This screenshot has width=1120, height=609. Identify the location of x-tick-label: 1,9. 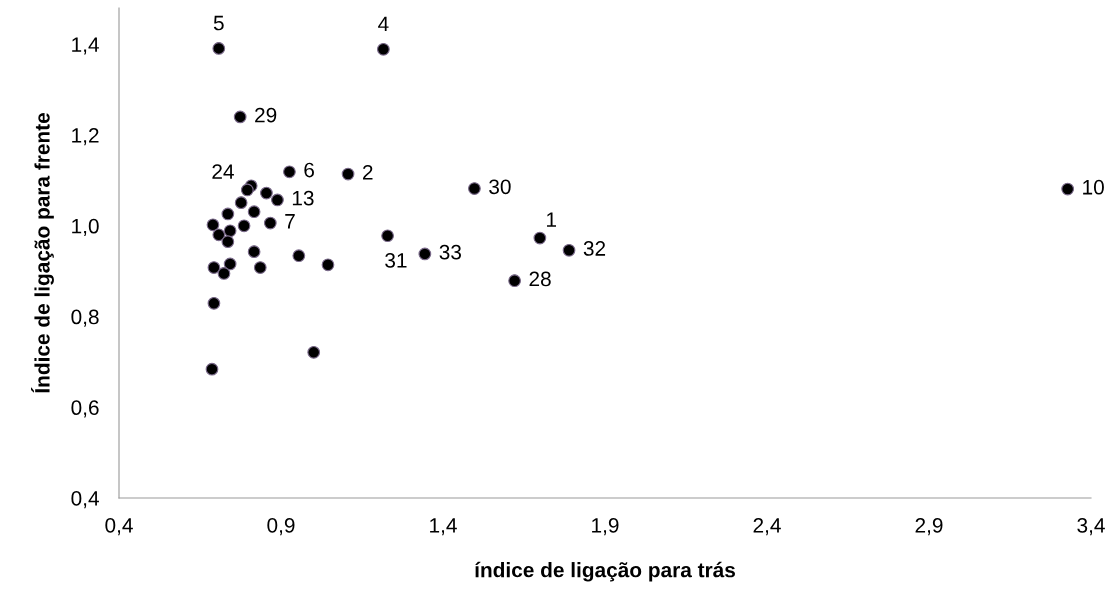
(605, 526).